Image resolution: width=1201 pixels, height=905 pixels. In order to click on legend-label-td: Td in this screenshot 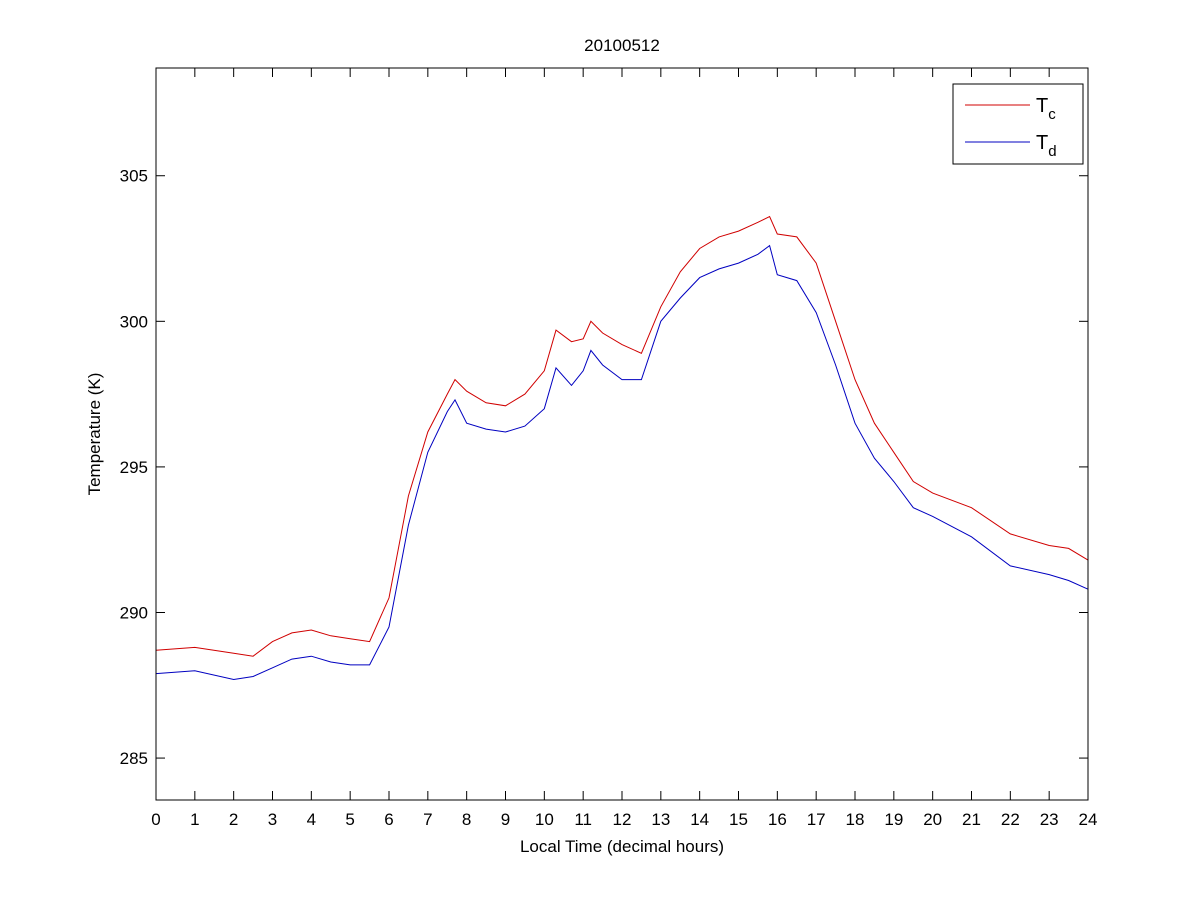, I will do `click(1046, 146)`.